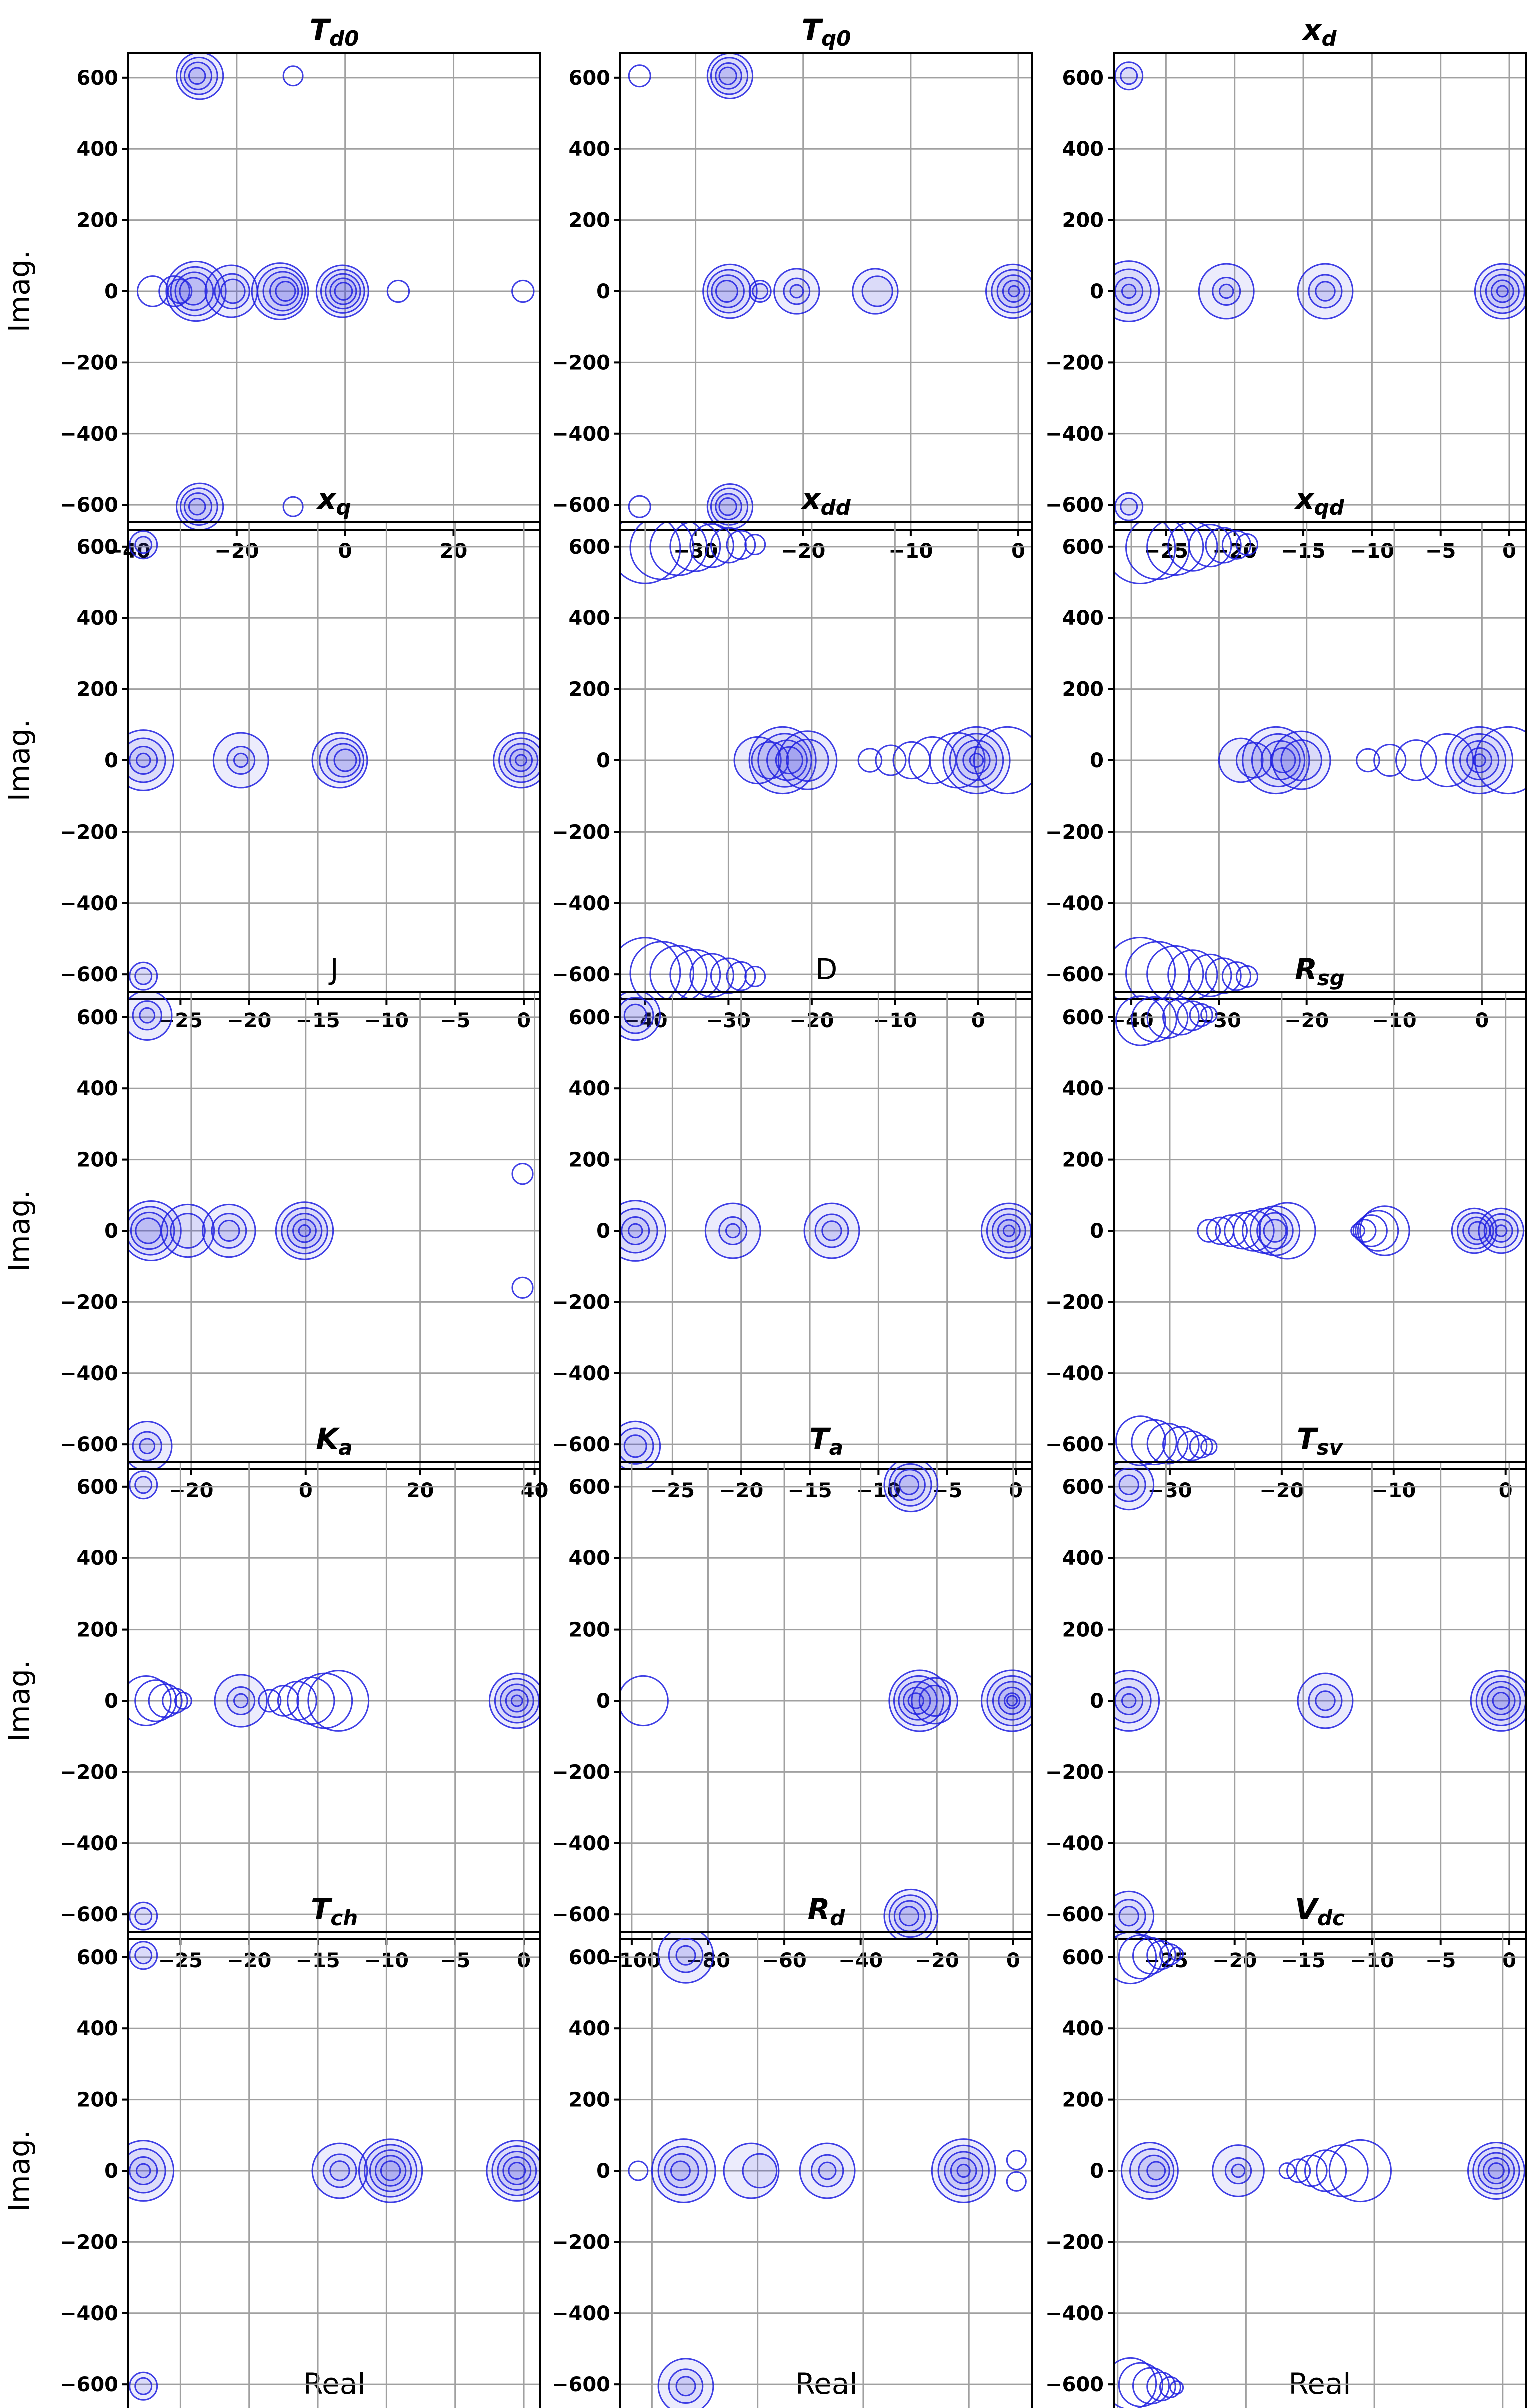  Describe the element at coordinates (19, 1701) in the screenshot. I see `y-axis-label: Imag.` at that location.